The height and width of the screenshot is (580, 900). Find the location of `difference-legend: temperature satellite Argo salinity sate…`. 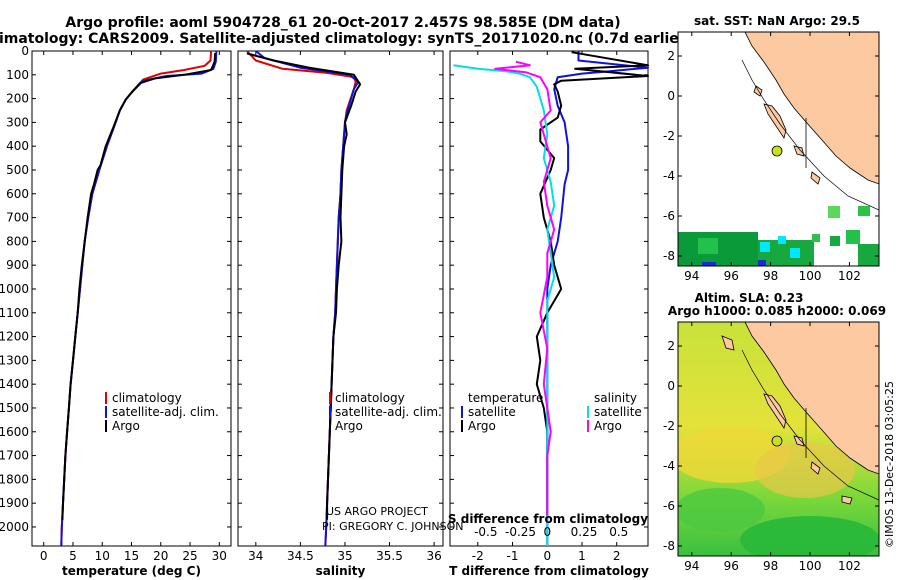

difference-legend: temperature satellite Argo salinity sate… is located at coordinates (551, 412).